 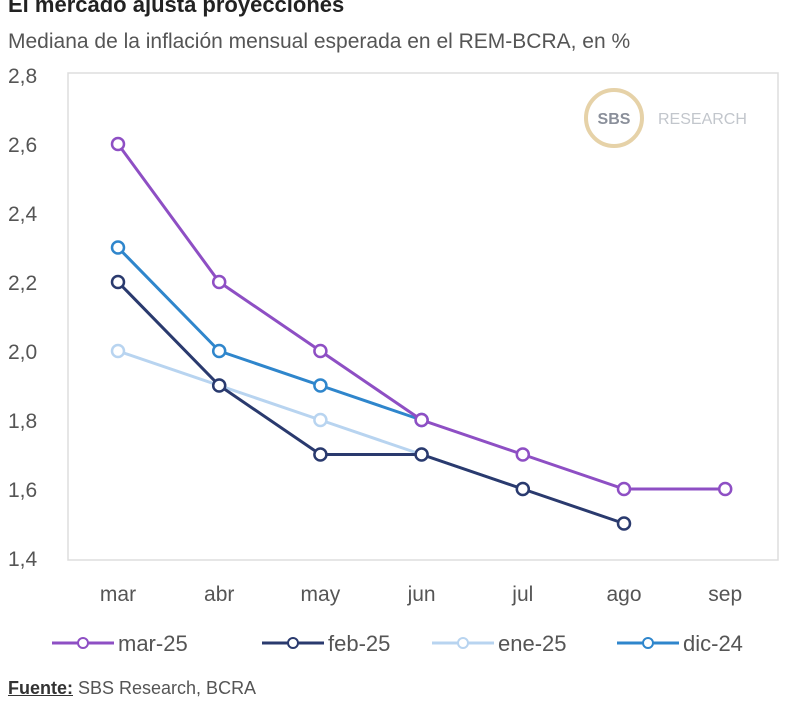 I want to click on source-text: SBS Research, BCRA, so click(x=165, y=688).